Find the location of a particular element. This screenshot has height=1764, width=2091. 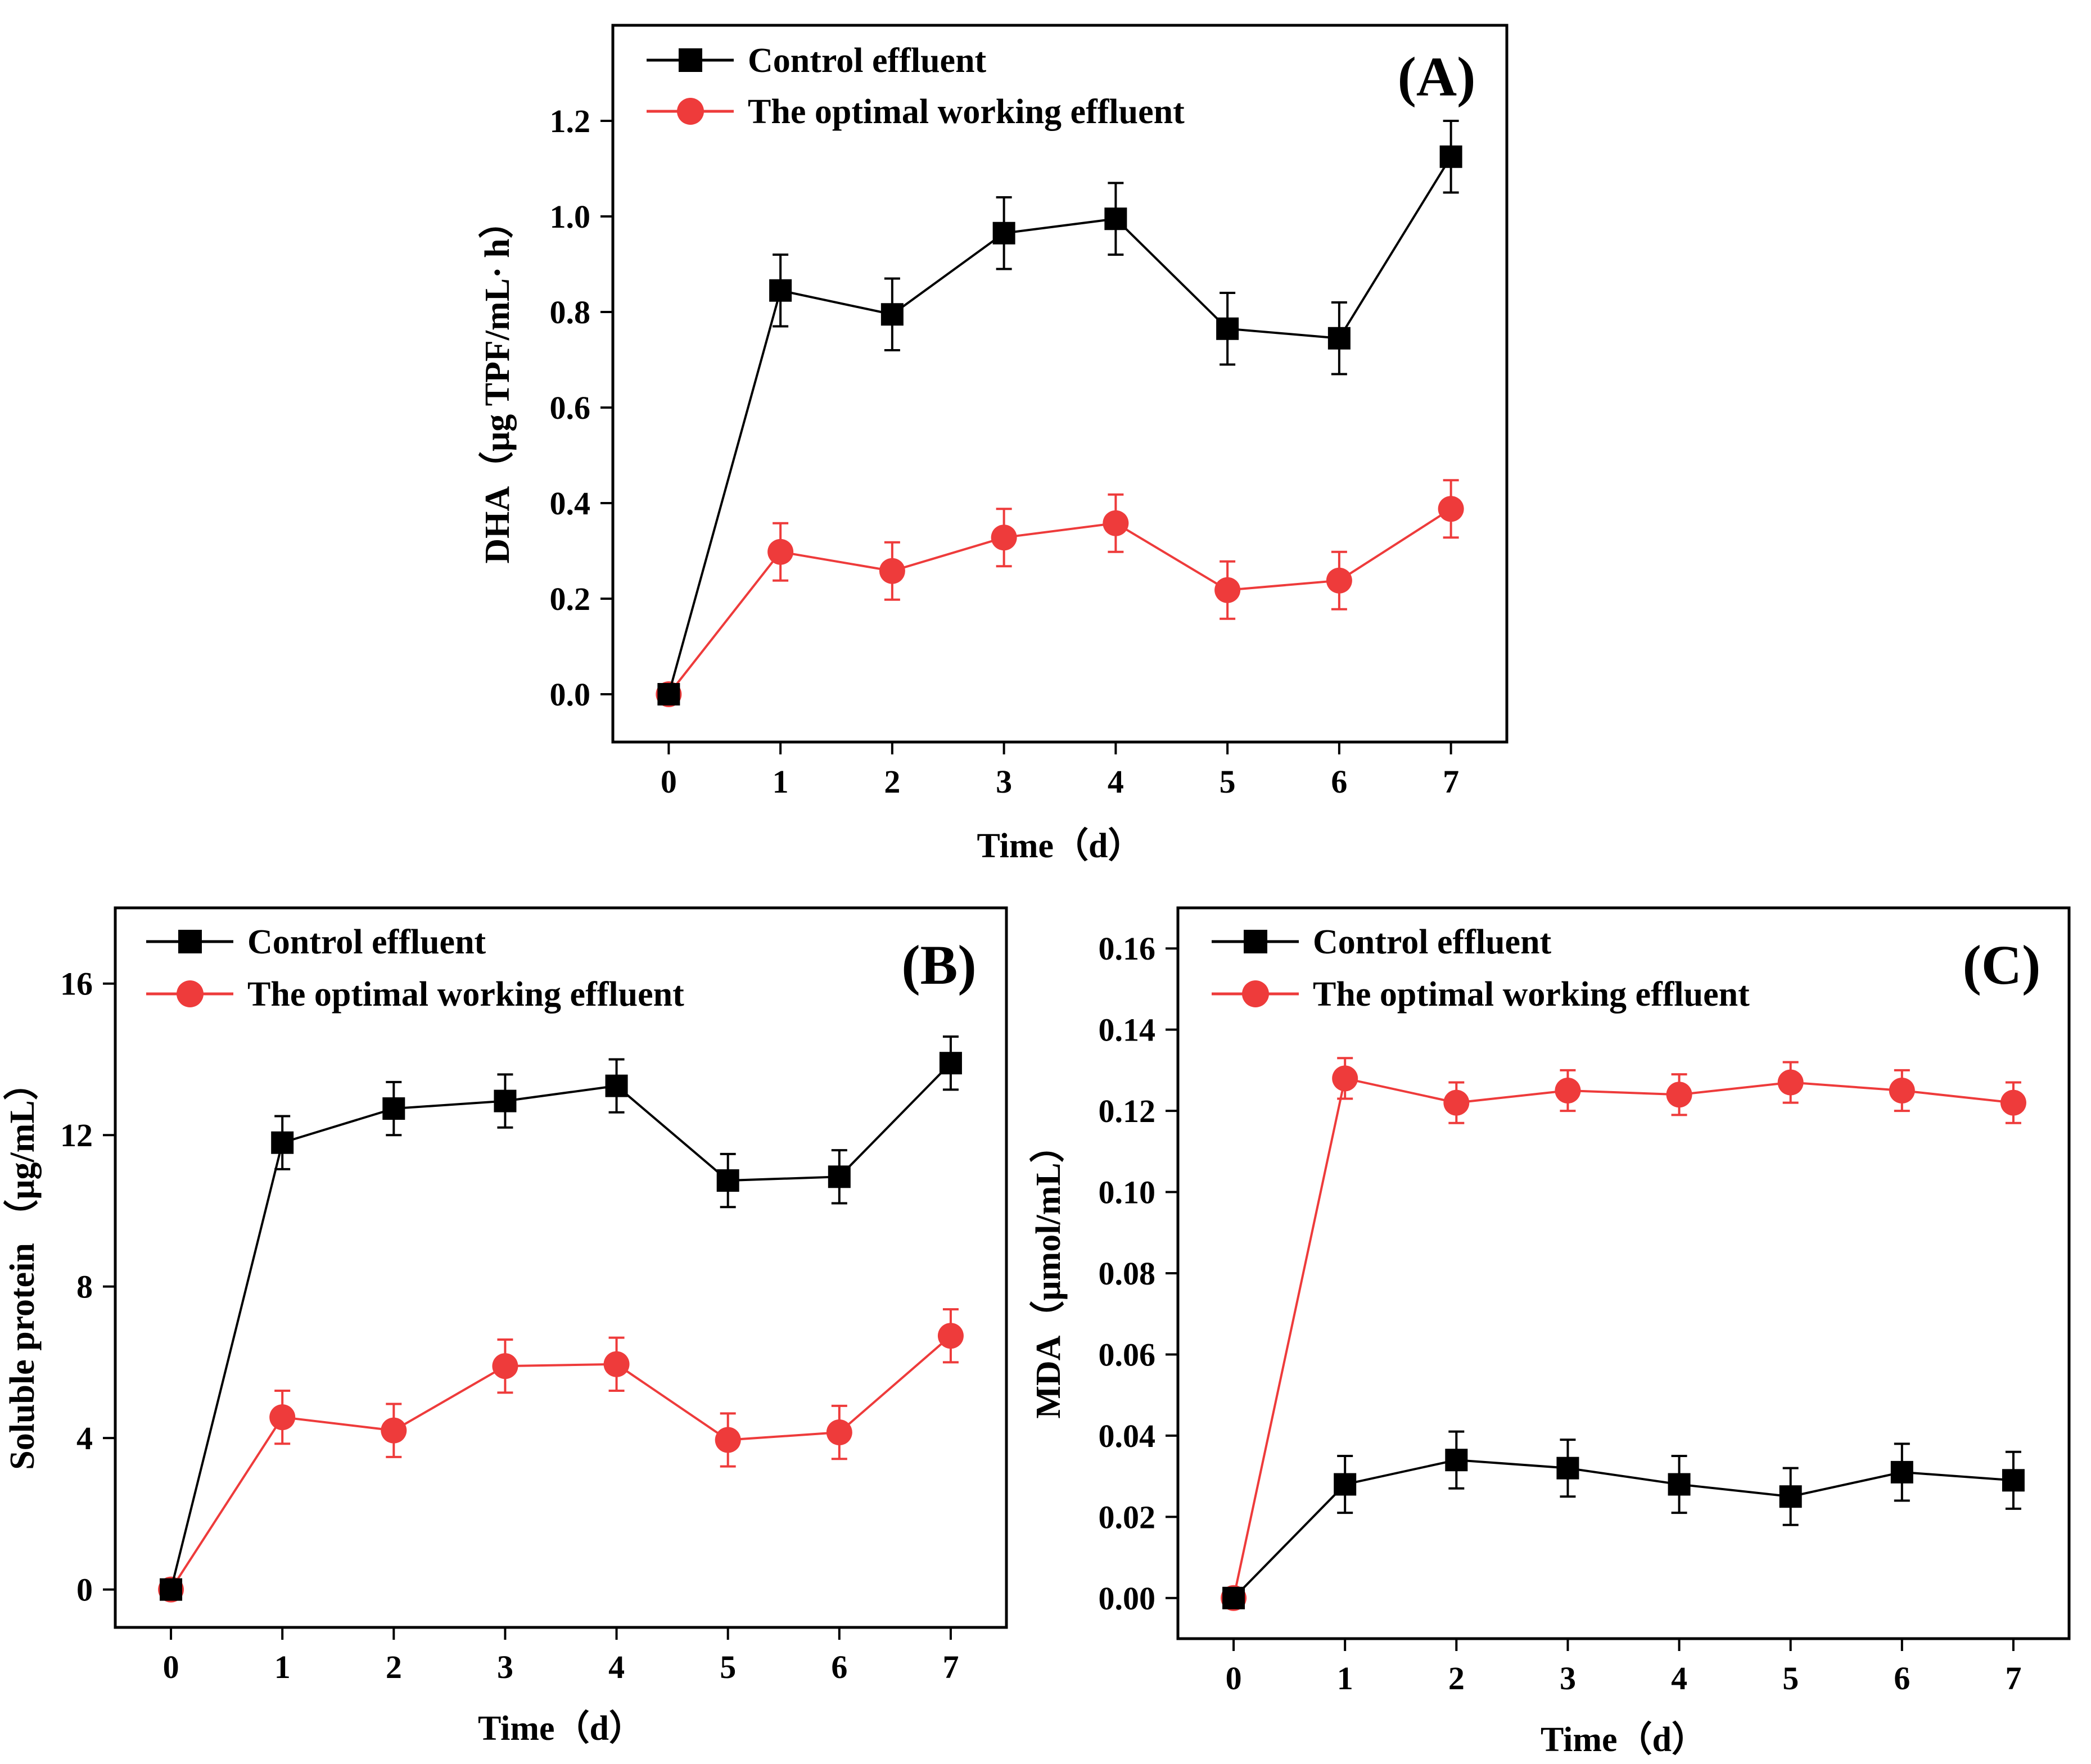

series-optimal is located at coordinates (1060, 593).